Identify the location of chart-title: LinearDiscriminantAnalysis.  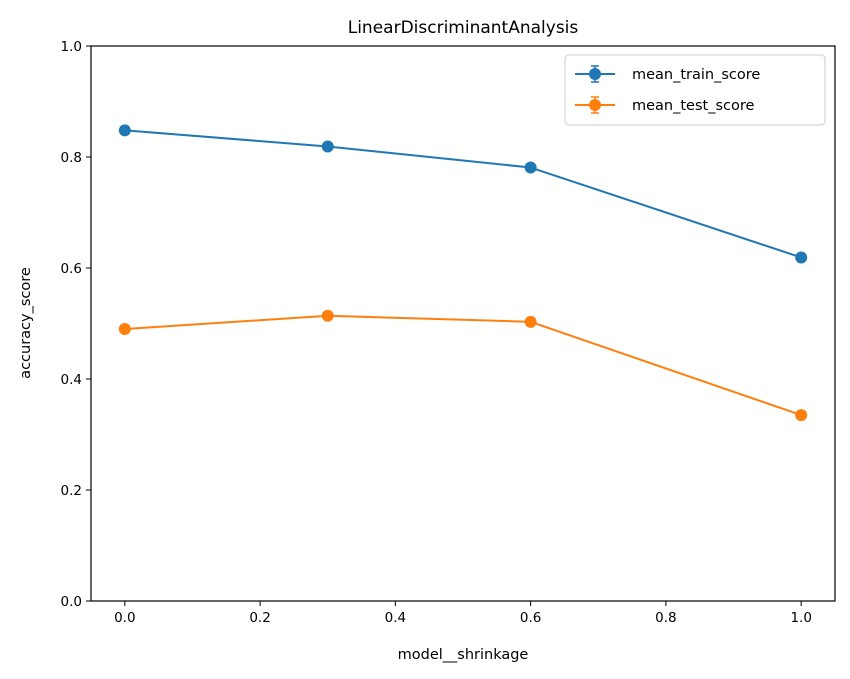
(463, 28).